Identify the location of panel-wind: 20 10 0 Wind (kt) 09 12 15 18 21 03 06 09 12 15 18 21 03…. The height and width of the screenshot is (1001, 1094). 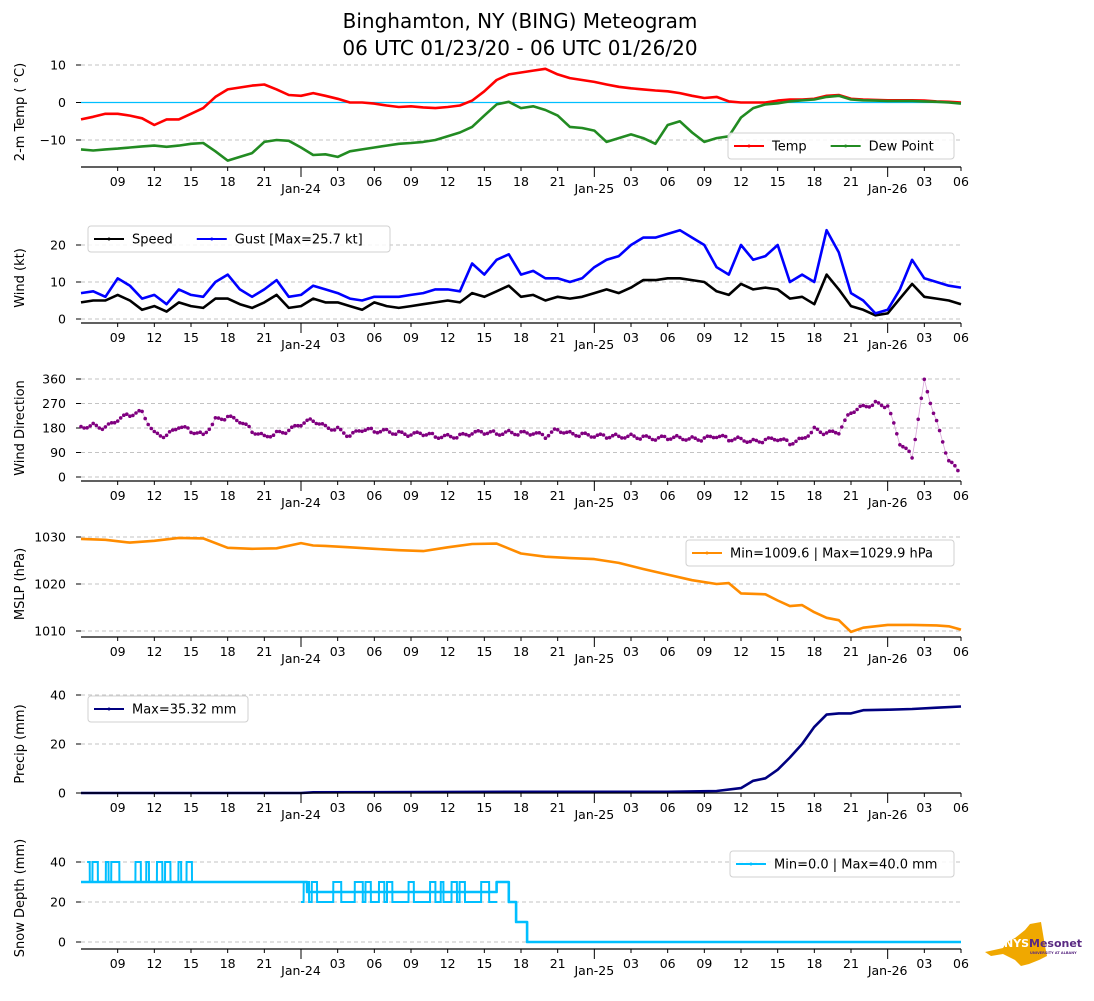
(491, 288).